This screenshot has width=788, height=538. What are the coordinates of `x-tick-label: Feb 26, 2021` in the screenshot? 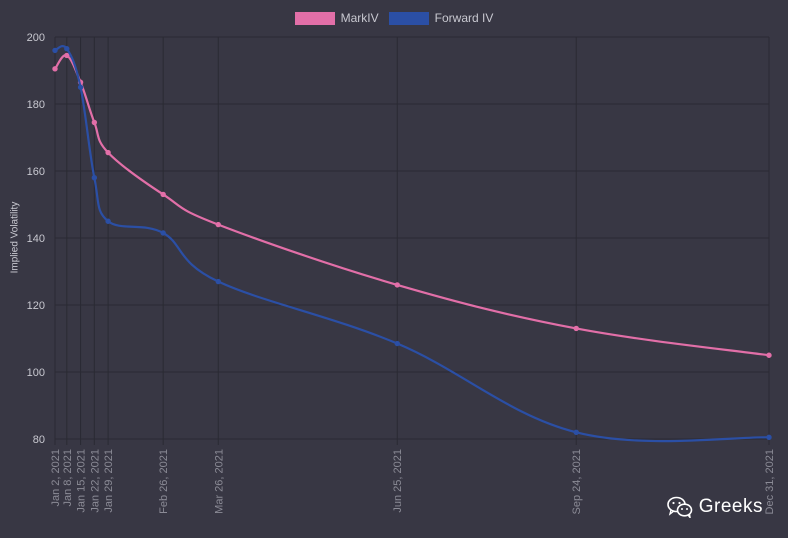 It's located at (164, 481).